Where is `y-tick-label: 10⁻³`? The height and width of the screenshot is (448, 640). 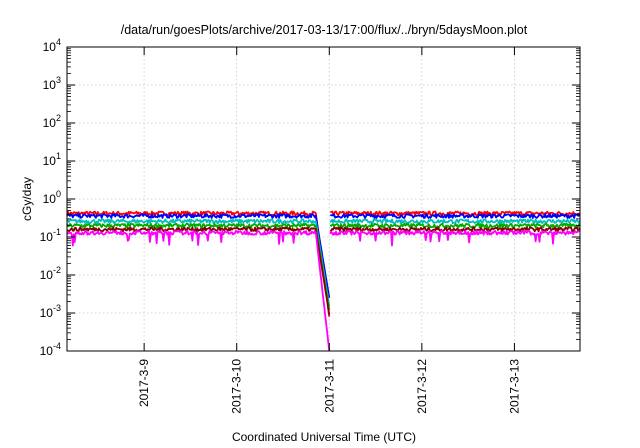
y-tick-label: 10⁻³ is located at coordinates (50, 311).